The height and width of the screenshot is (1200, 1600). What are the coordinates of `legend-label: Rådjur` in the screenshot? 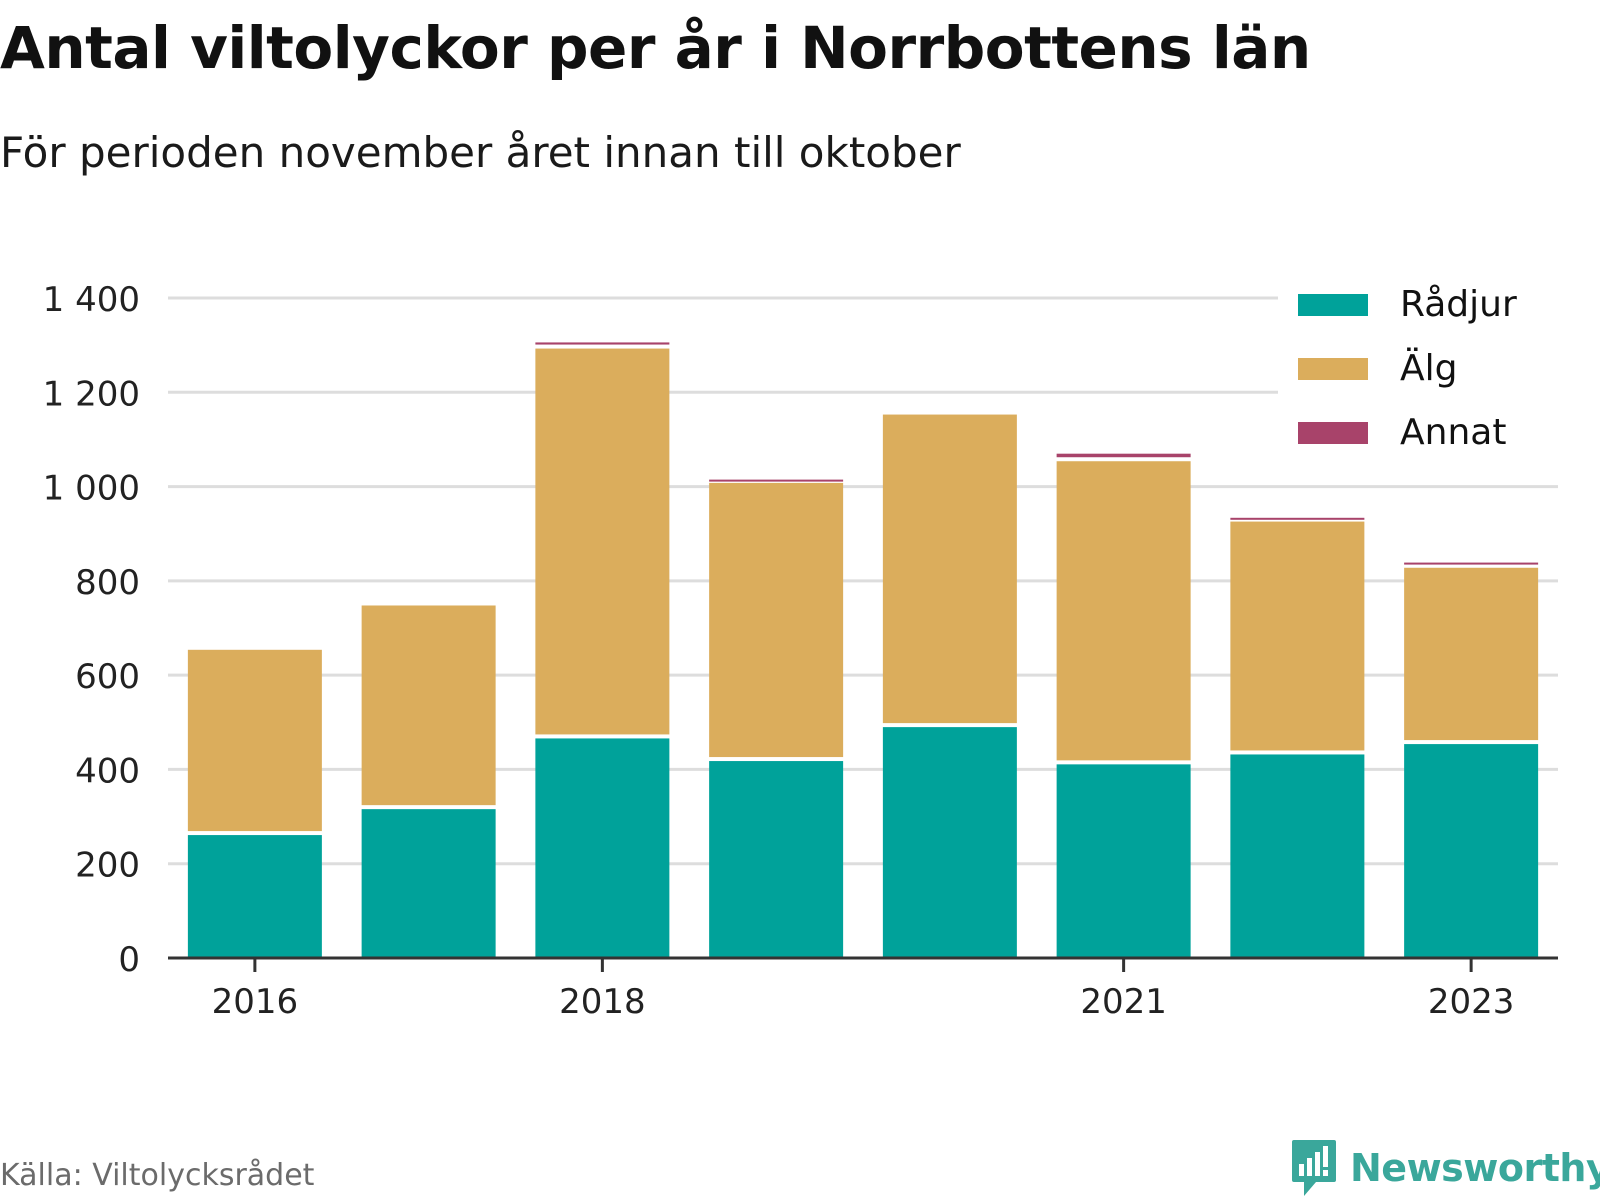 It's located at (1458, 304).